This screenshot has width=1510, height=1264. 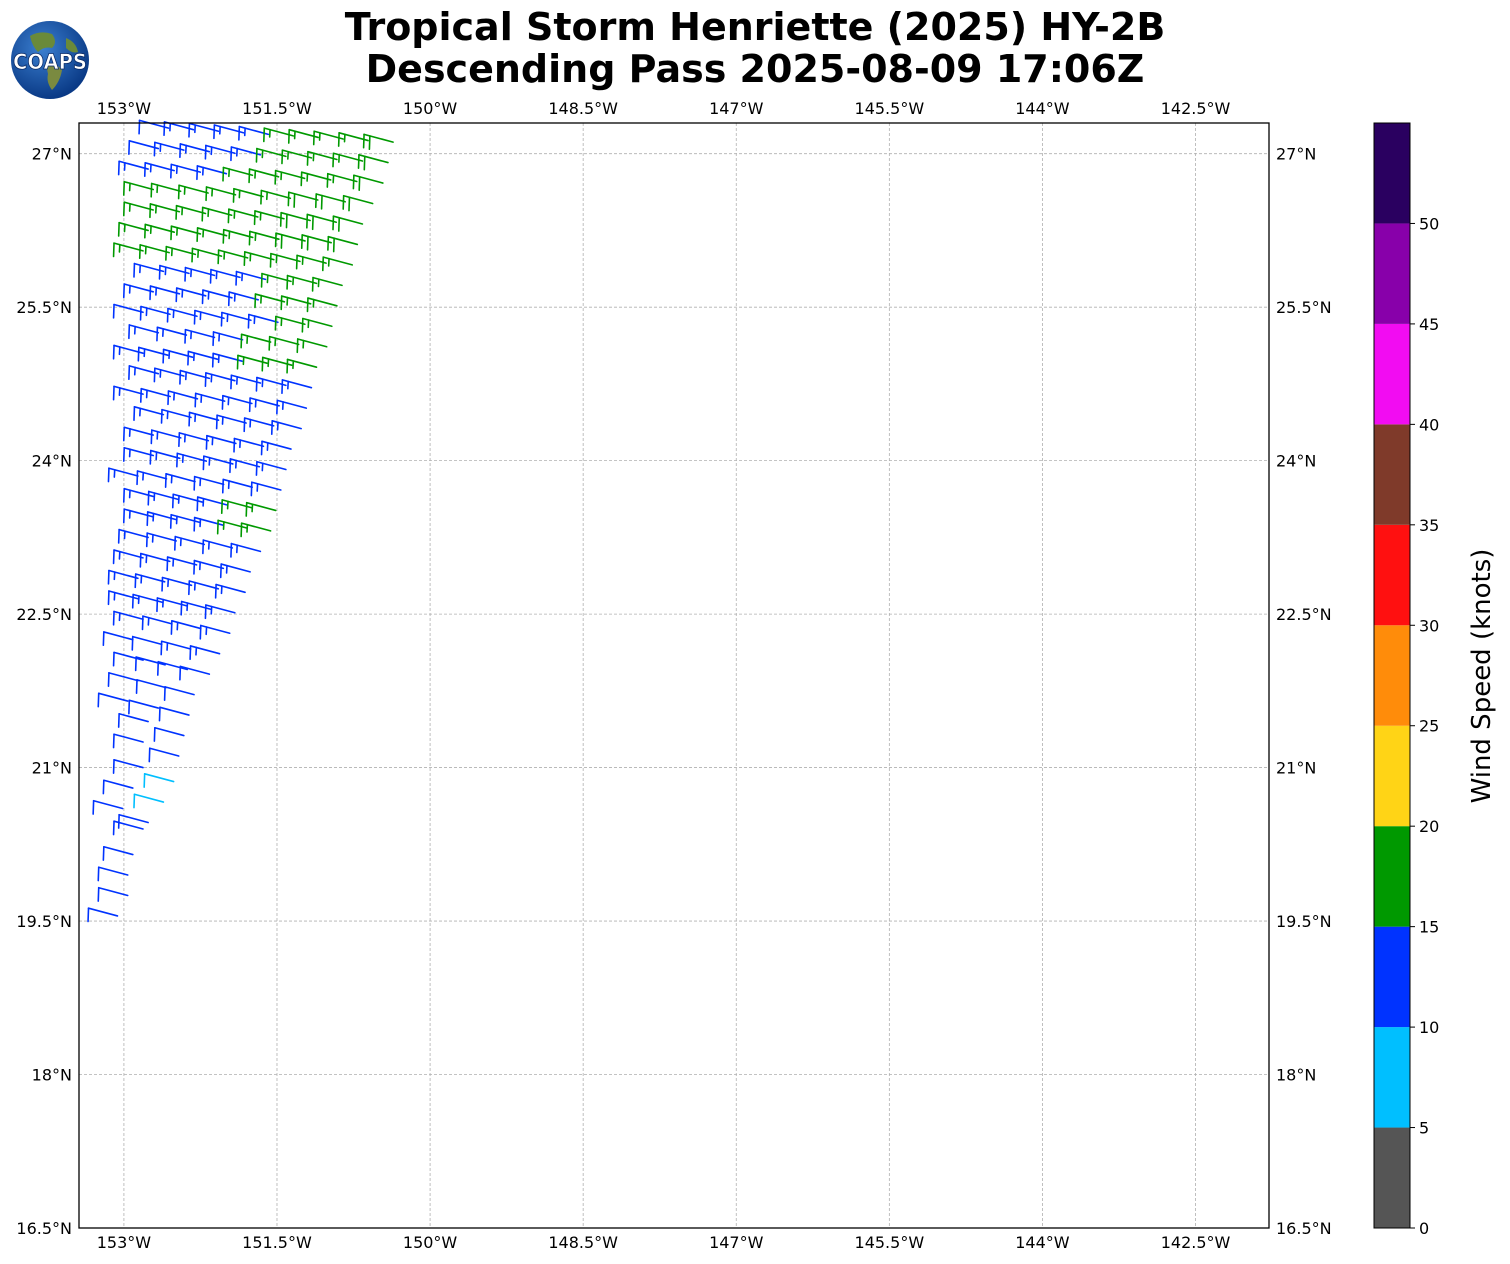 What do you see at coordinates (583, 108) in the screenshot?
I see `lon-tick-label-top: 148.5°W` at bounding box center [583, 108].